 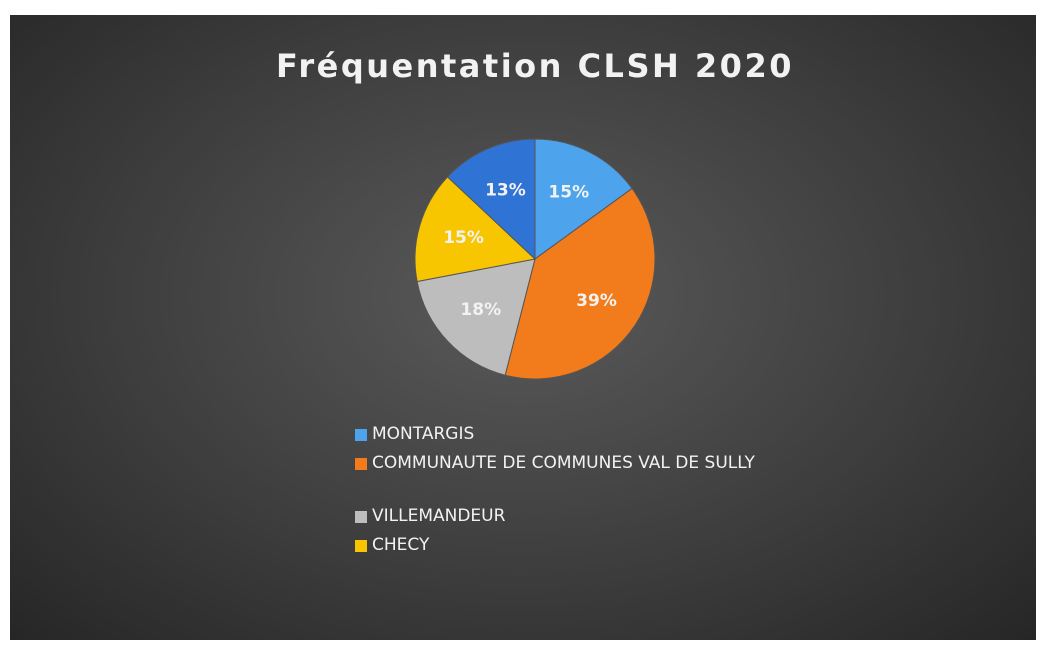 What do you see at coordinates (570, 434) in the screenshot?
I see `legend-item: MONTARGIS` at bounding box center [570, 434].